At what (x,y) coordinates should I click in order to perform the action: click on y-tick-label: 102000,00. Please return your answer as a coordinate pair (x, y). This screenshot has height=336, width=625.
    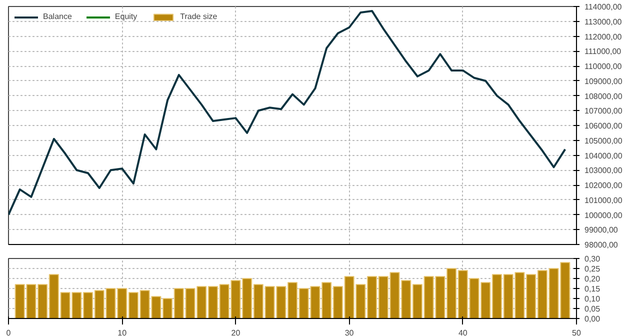
    Looking at the image, I should click on (603, 185).